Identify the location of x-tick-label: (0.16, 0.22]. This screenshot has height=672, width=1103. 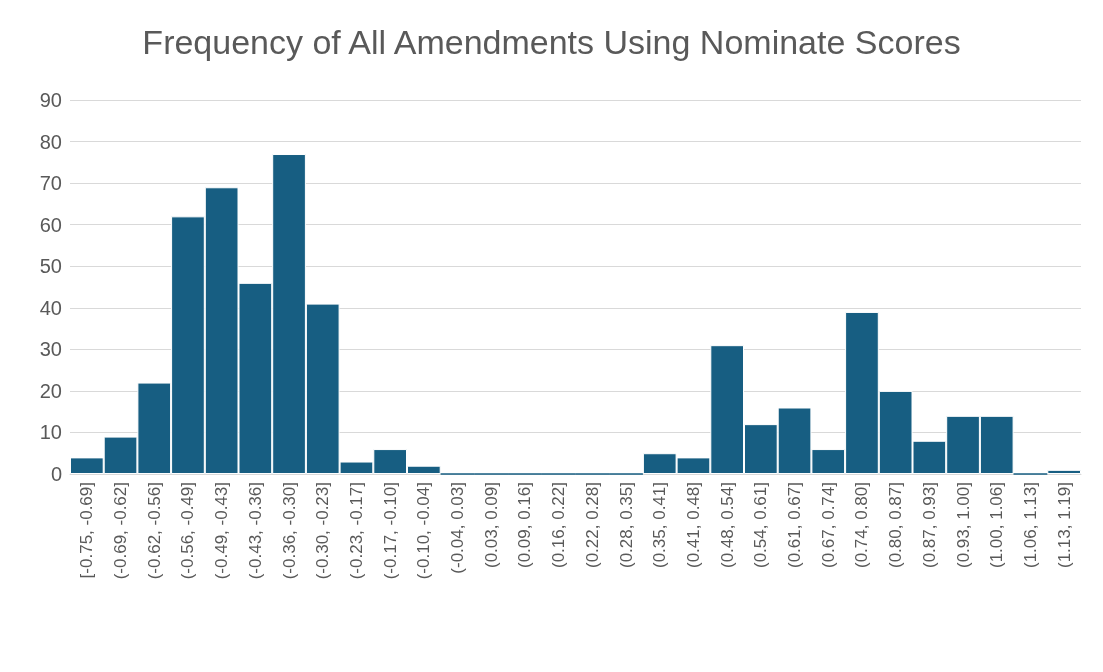
(559, 525).